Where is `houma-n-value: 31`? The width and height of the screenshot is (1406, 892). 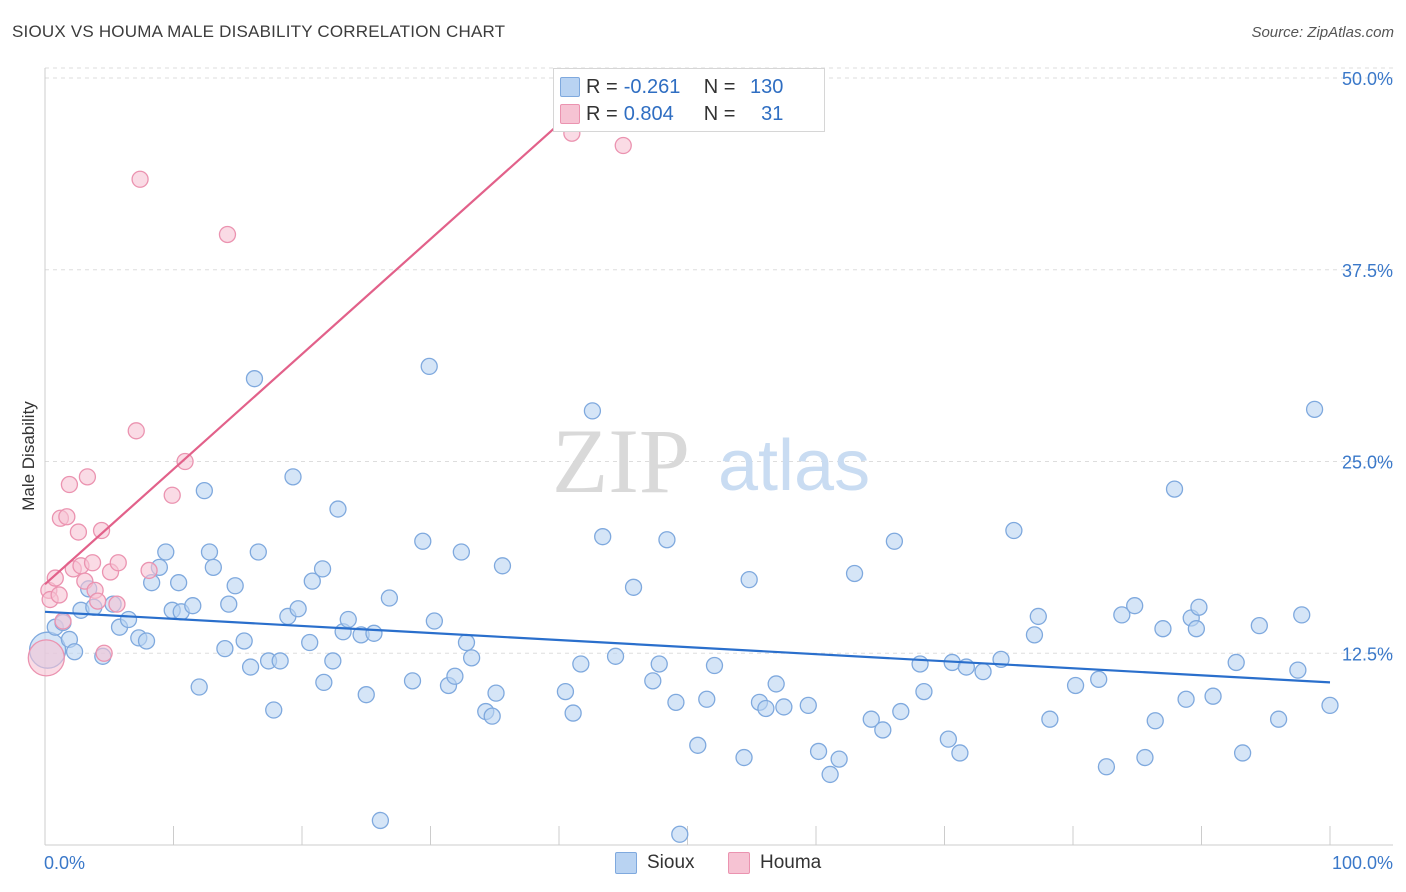
houma-n-value: 31 is located at coordinates (772, 113).